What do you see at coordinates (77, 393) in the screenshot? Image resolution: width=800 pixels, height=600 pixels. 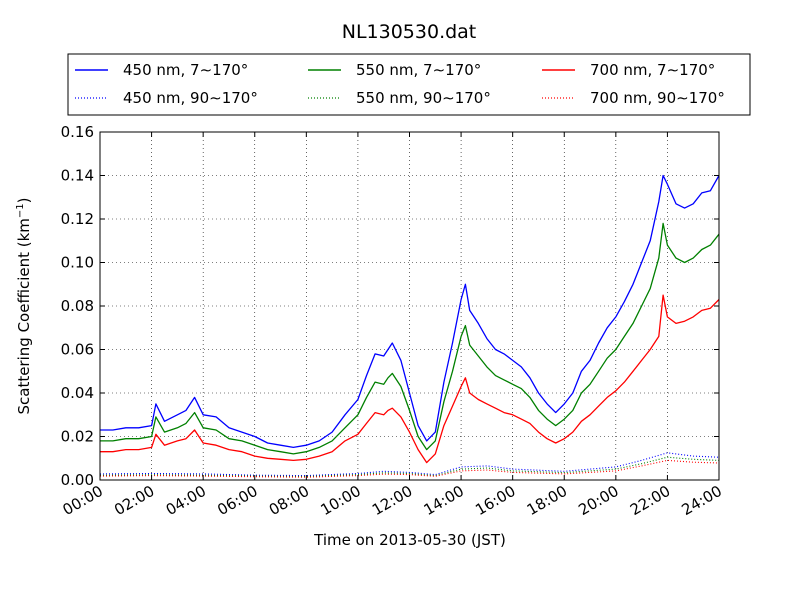 I see `y-tick-label: 0.04` at bounding box center [77, 393].